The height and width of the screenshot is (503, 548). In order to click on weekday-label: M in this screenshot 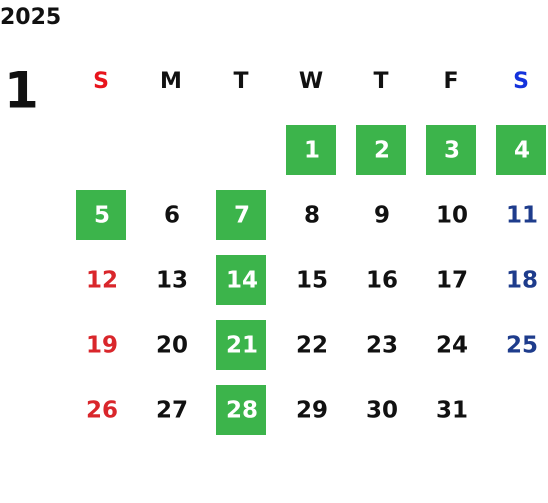, I will do `click(171, 81)`.